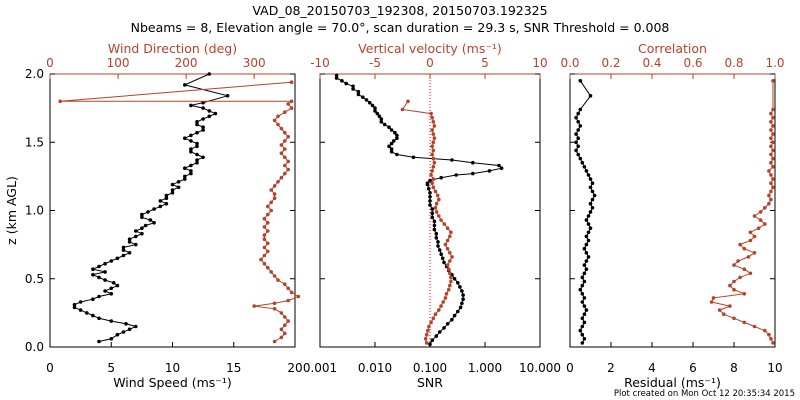 Image resolution: width=800 pixels, height=400 pixels. What do you see at coordinates (693, 368) in the screenshot?
I see `x-tick-label: 6` at bounding box center [693, 368].